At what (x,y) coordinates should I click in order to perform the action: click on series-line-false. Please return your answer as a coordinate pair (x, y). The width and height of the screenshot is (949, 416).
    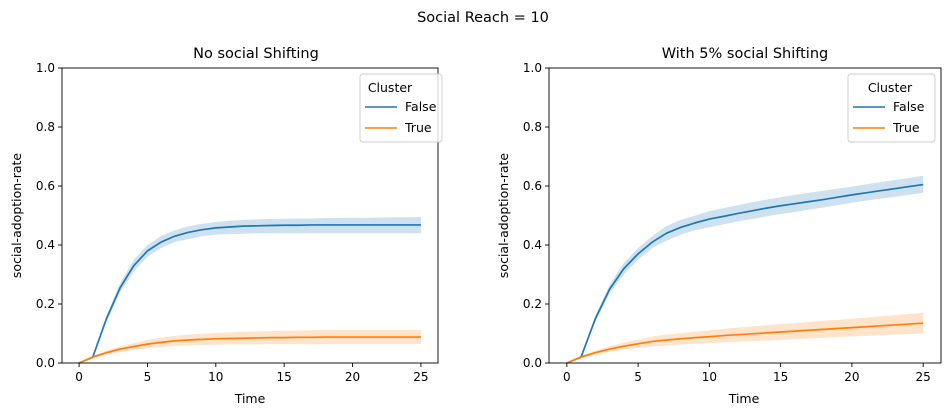
    Looking at the image, I should click on (249, 294).